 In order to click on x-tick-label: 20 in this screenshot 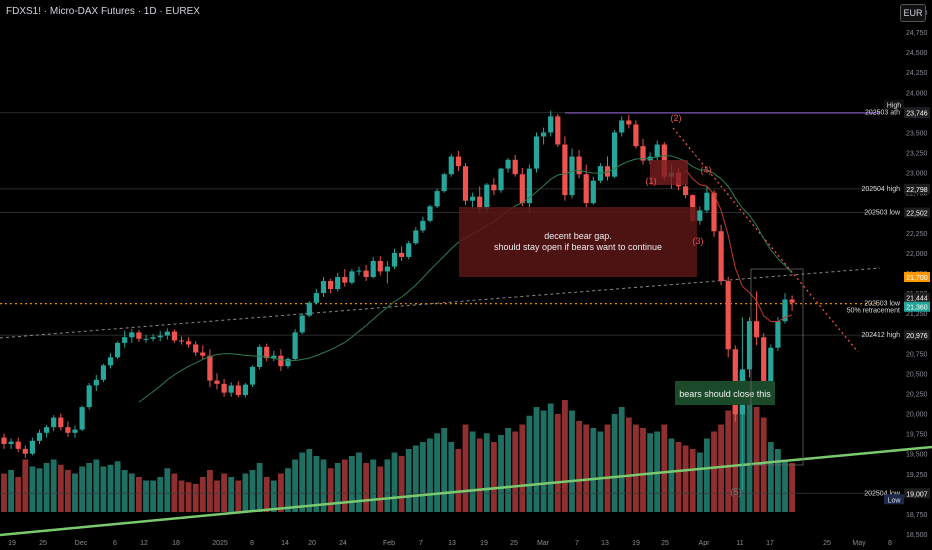, I will do `click(312, 543)`.